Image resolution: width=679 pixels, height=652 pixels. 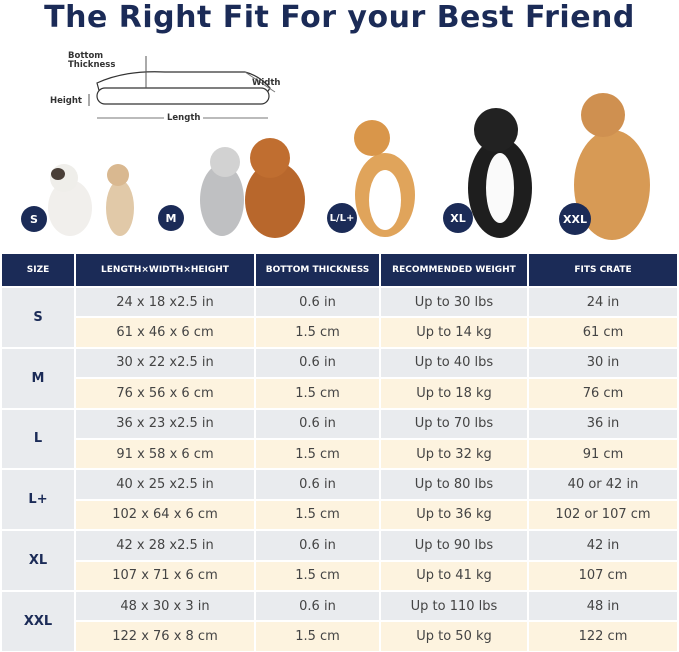 I want to click on table-row: 61 x 46 x 6 cm 1.5 cm Up to 14 kg 61 cm, so click(x=339, y=331).